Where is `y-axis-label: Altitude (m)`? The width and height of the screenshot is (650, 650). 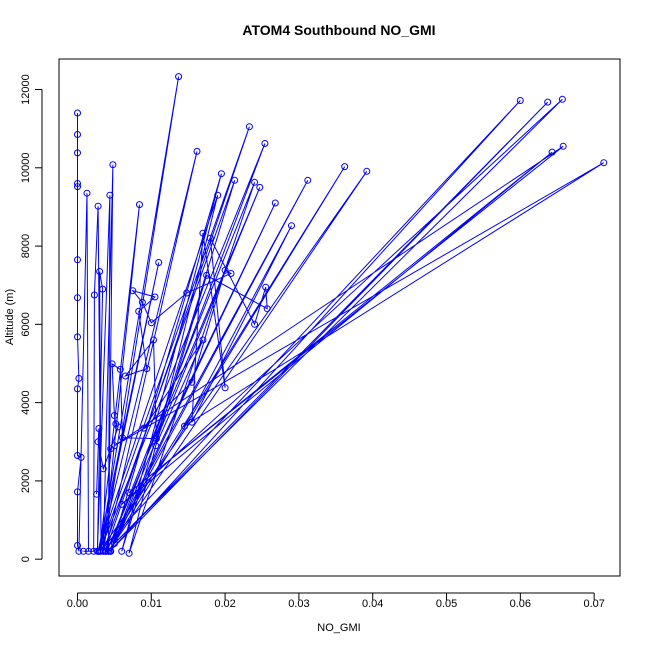 y-axis-label: Altitude (m) is located at coordinates (10, 317).